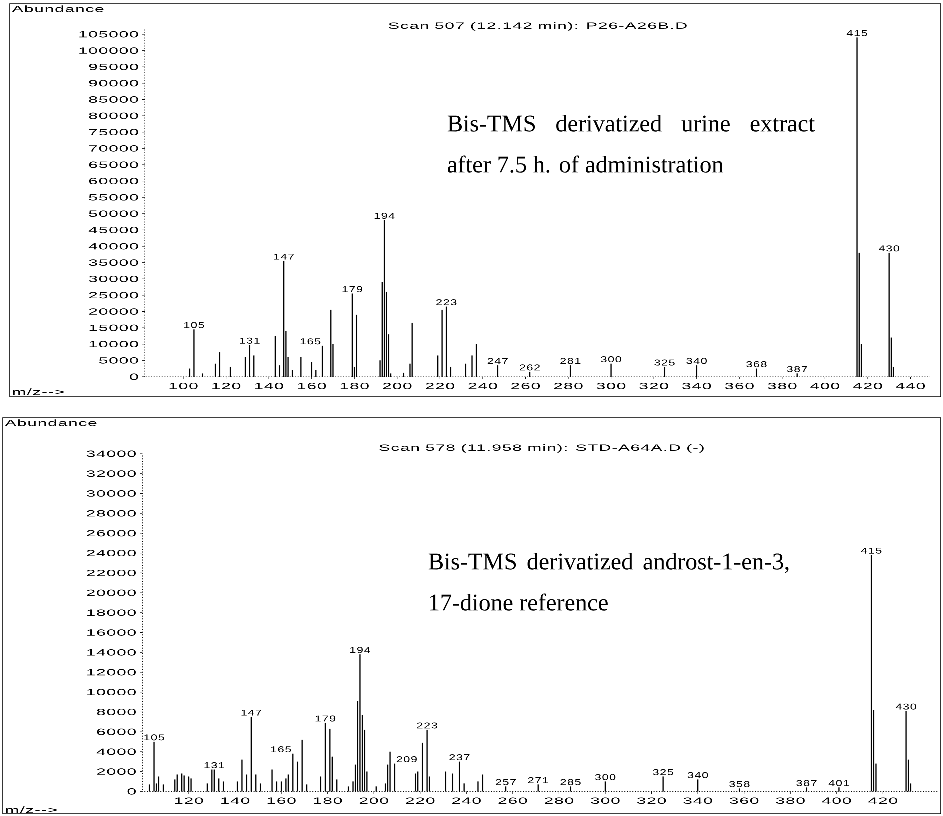  Describe the element at coordinates (111, 533) in the screenshot. I see `y-tick-label: 26000` at that location.